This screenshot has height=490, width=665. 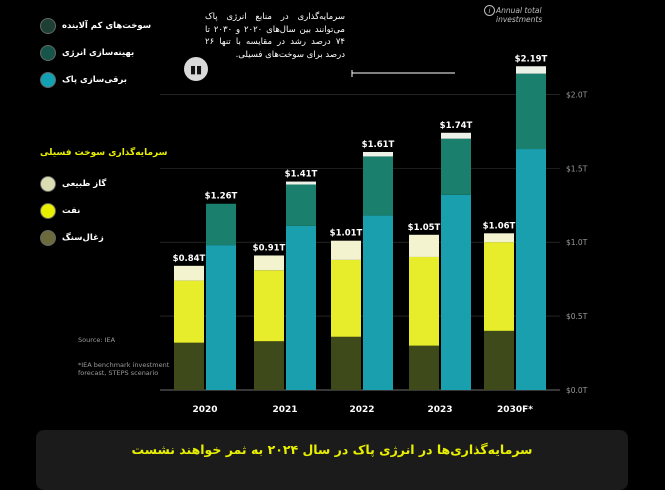 I want to click on legend-item-efficiency: بهینه‌سازی انرژی, so click(x=87, y=53).